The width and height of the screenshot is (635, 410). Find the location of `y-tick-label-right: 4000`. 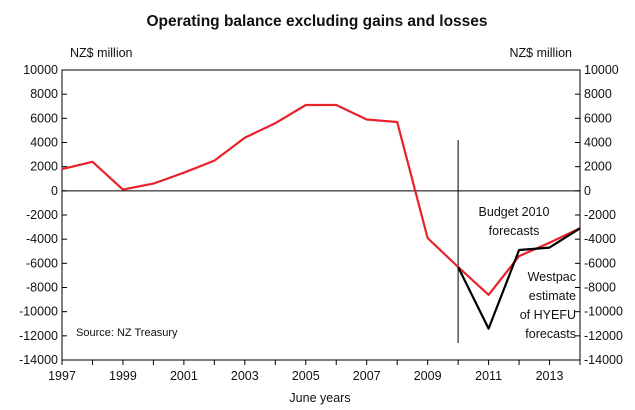

y-tick-label-right: 4000 is located at coordinates (598, 143).